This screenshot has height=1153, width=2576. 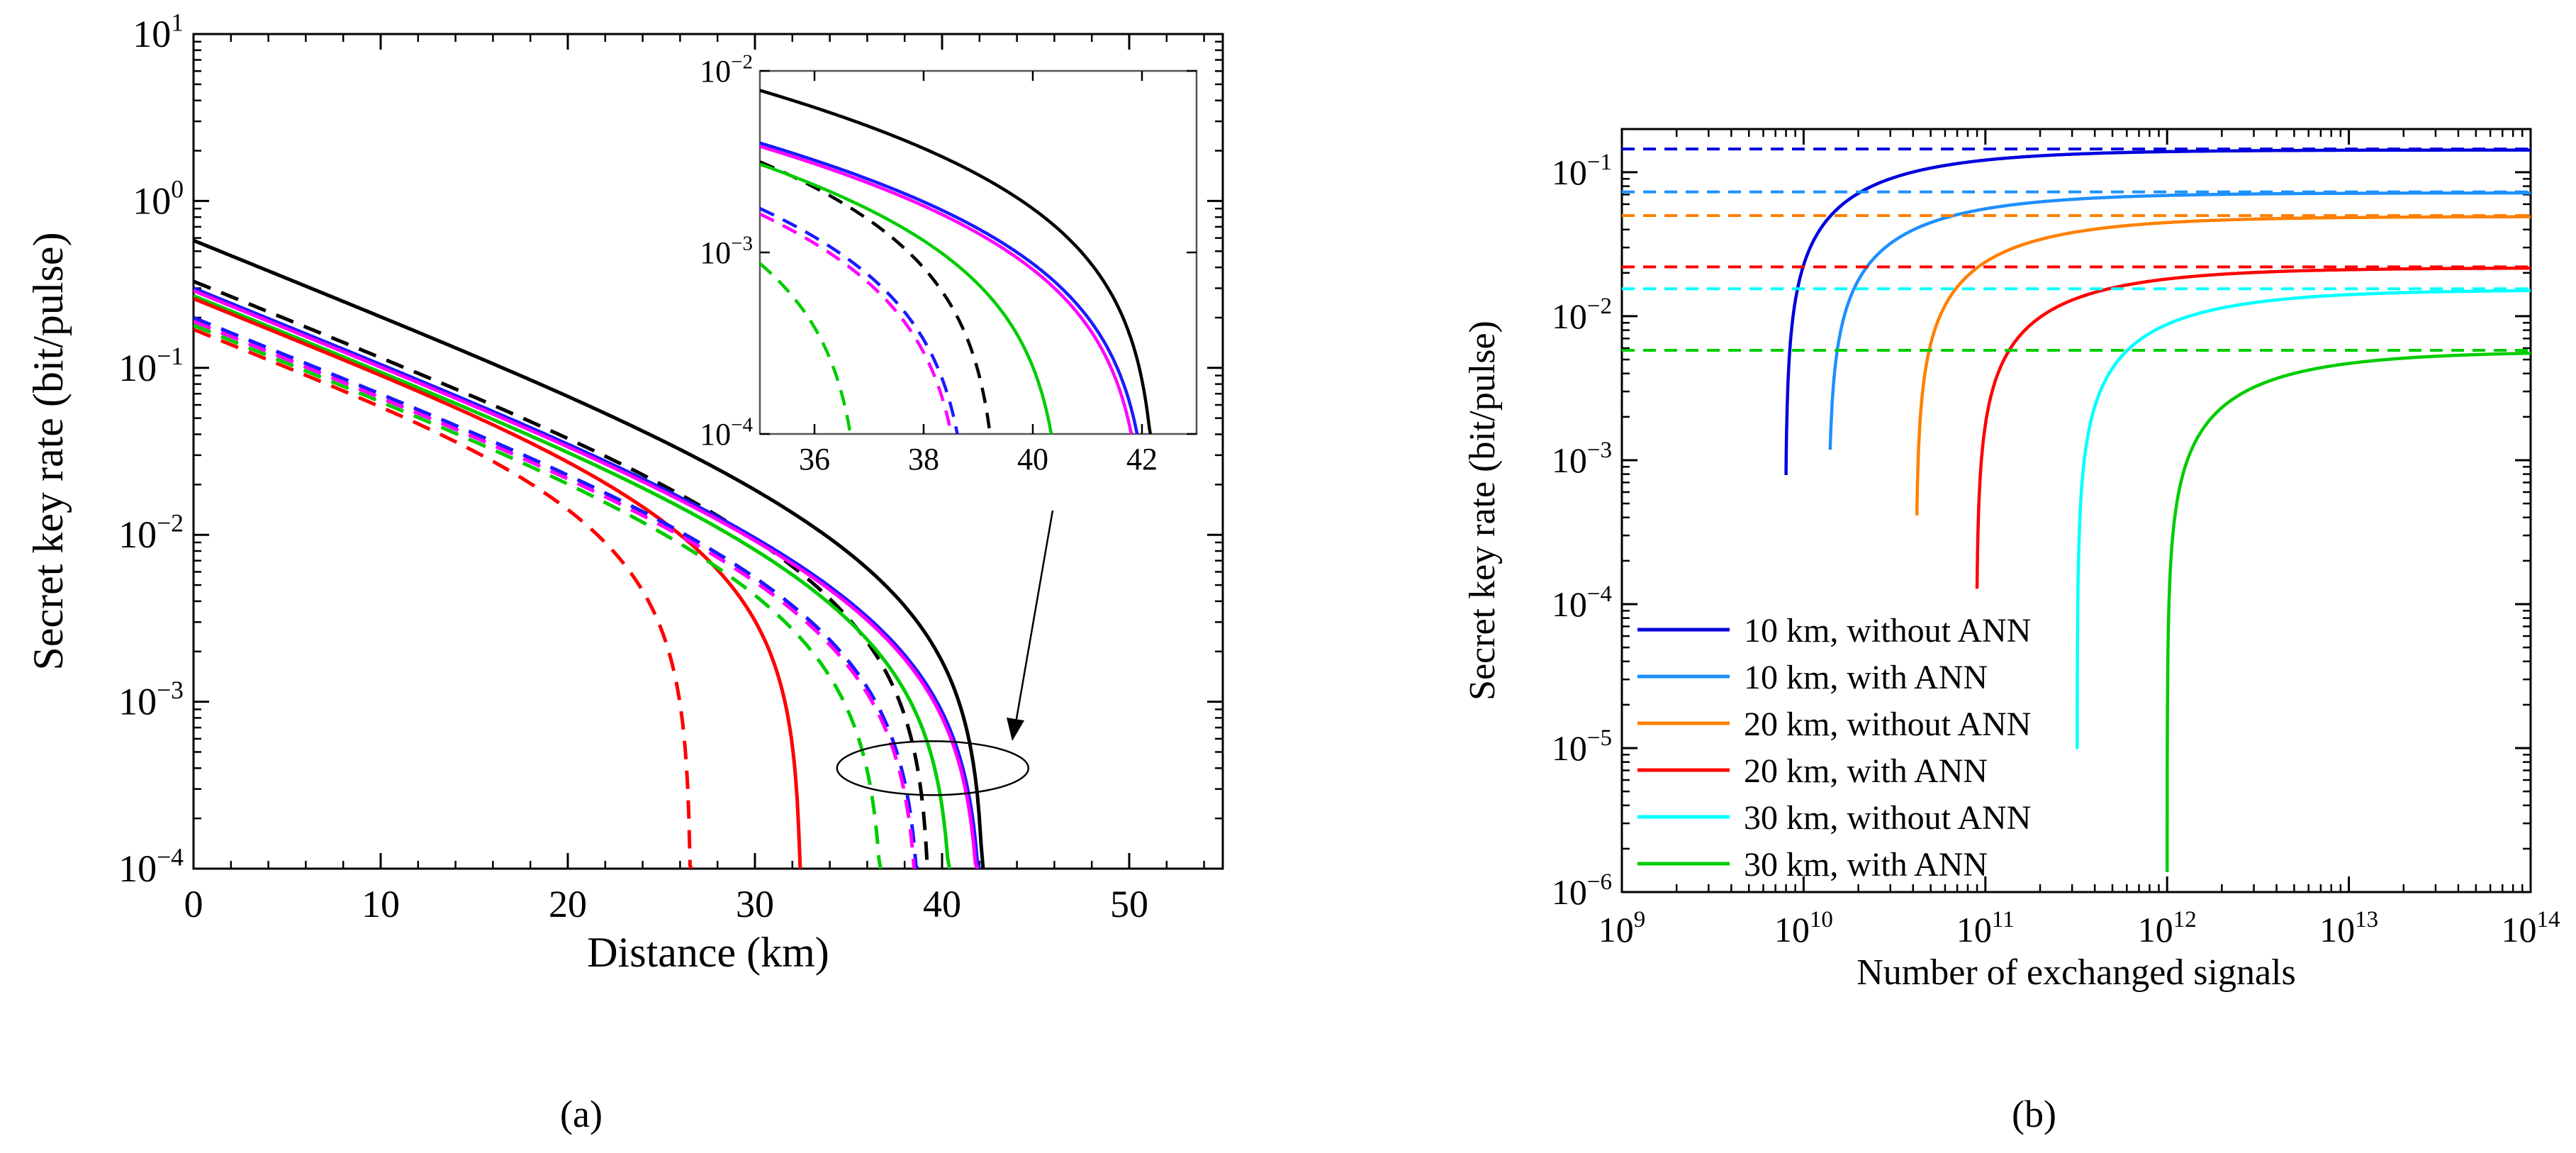 What do you see at coordinates (1034, 619) in the screenshot?
I see `zoom-arrow` at bounding box center [1034, 619].